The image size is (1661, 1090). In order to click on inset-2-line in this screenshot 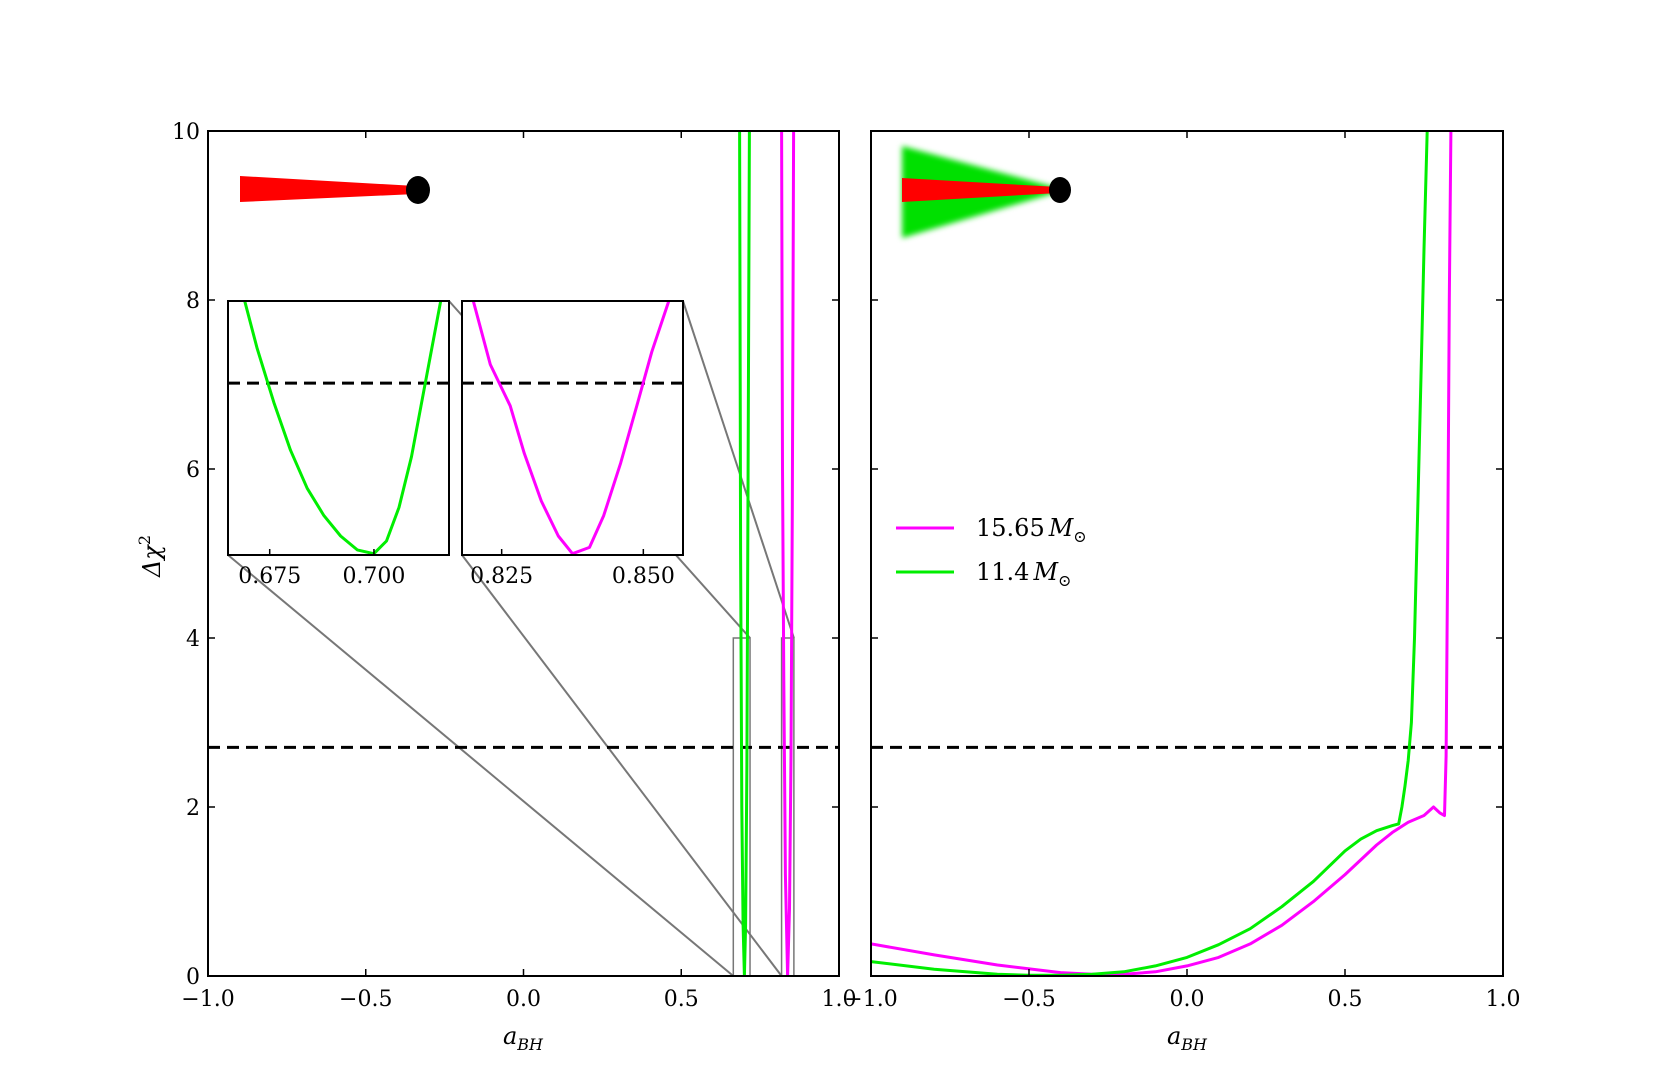, I will do `click(571, 428)`.